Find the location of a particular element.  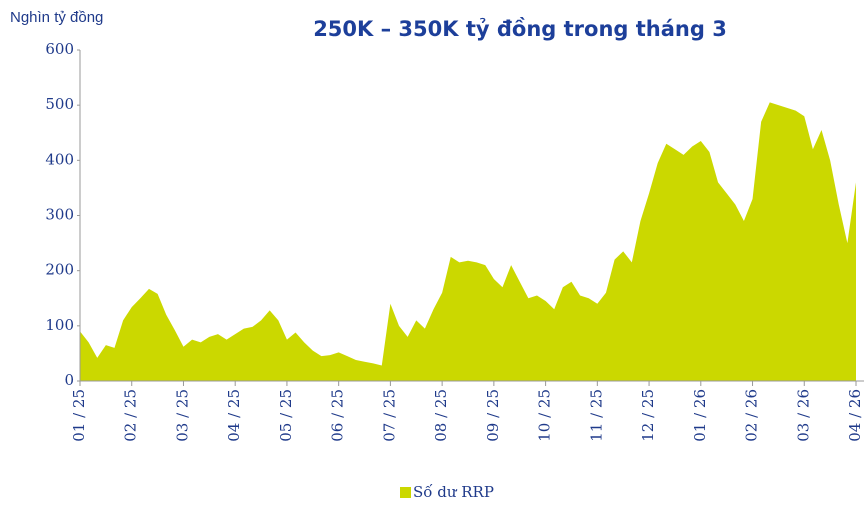

y-tick-label: 100 is located at coordinates (59, 325).